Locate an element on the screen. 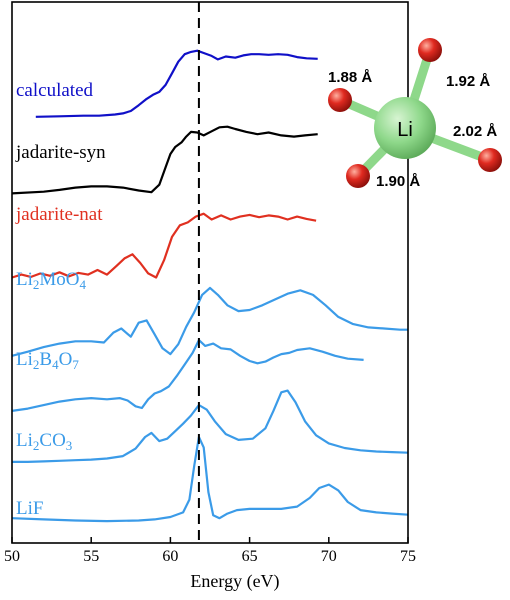 The width and height of the screenshot is (510, 600). x-tick-label: 65 is located at coordinates (250, 556).